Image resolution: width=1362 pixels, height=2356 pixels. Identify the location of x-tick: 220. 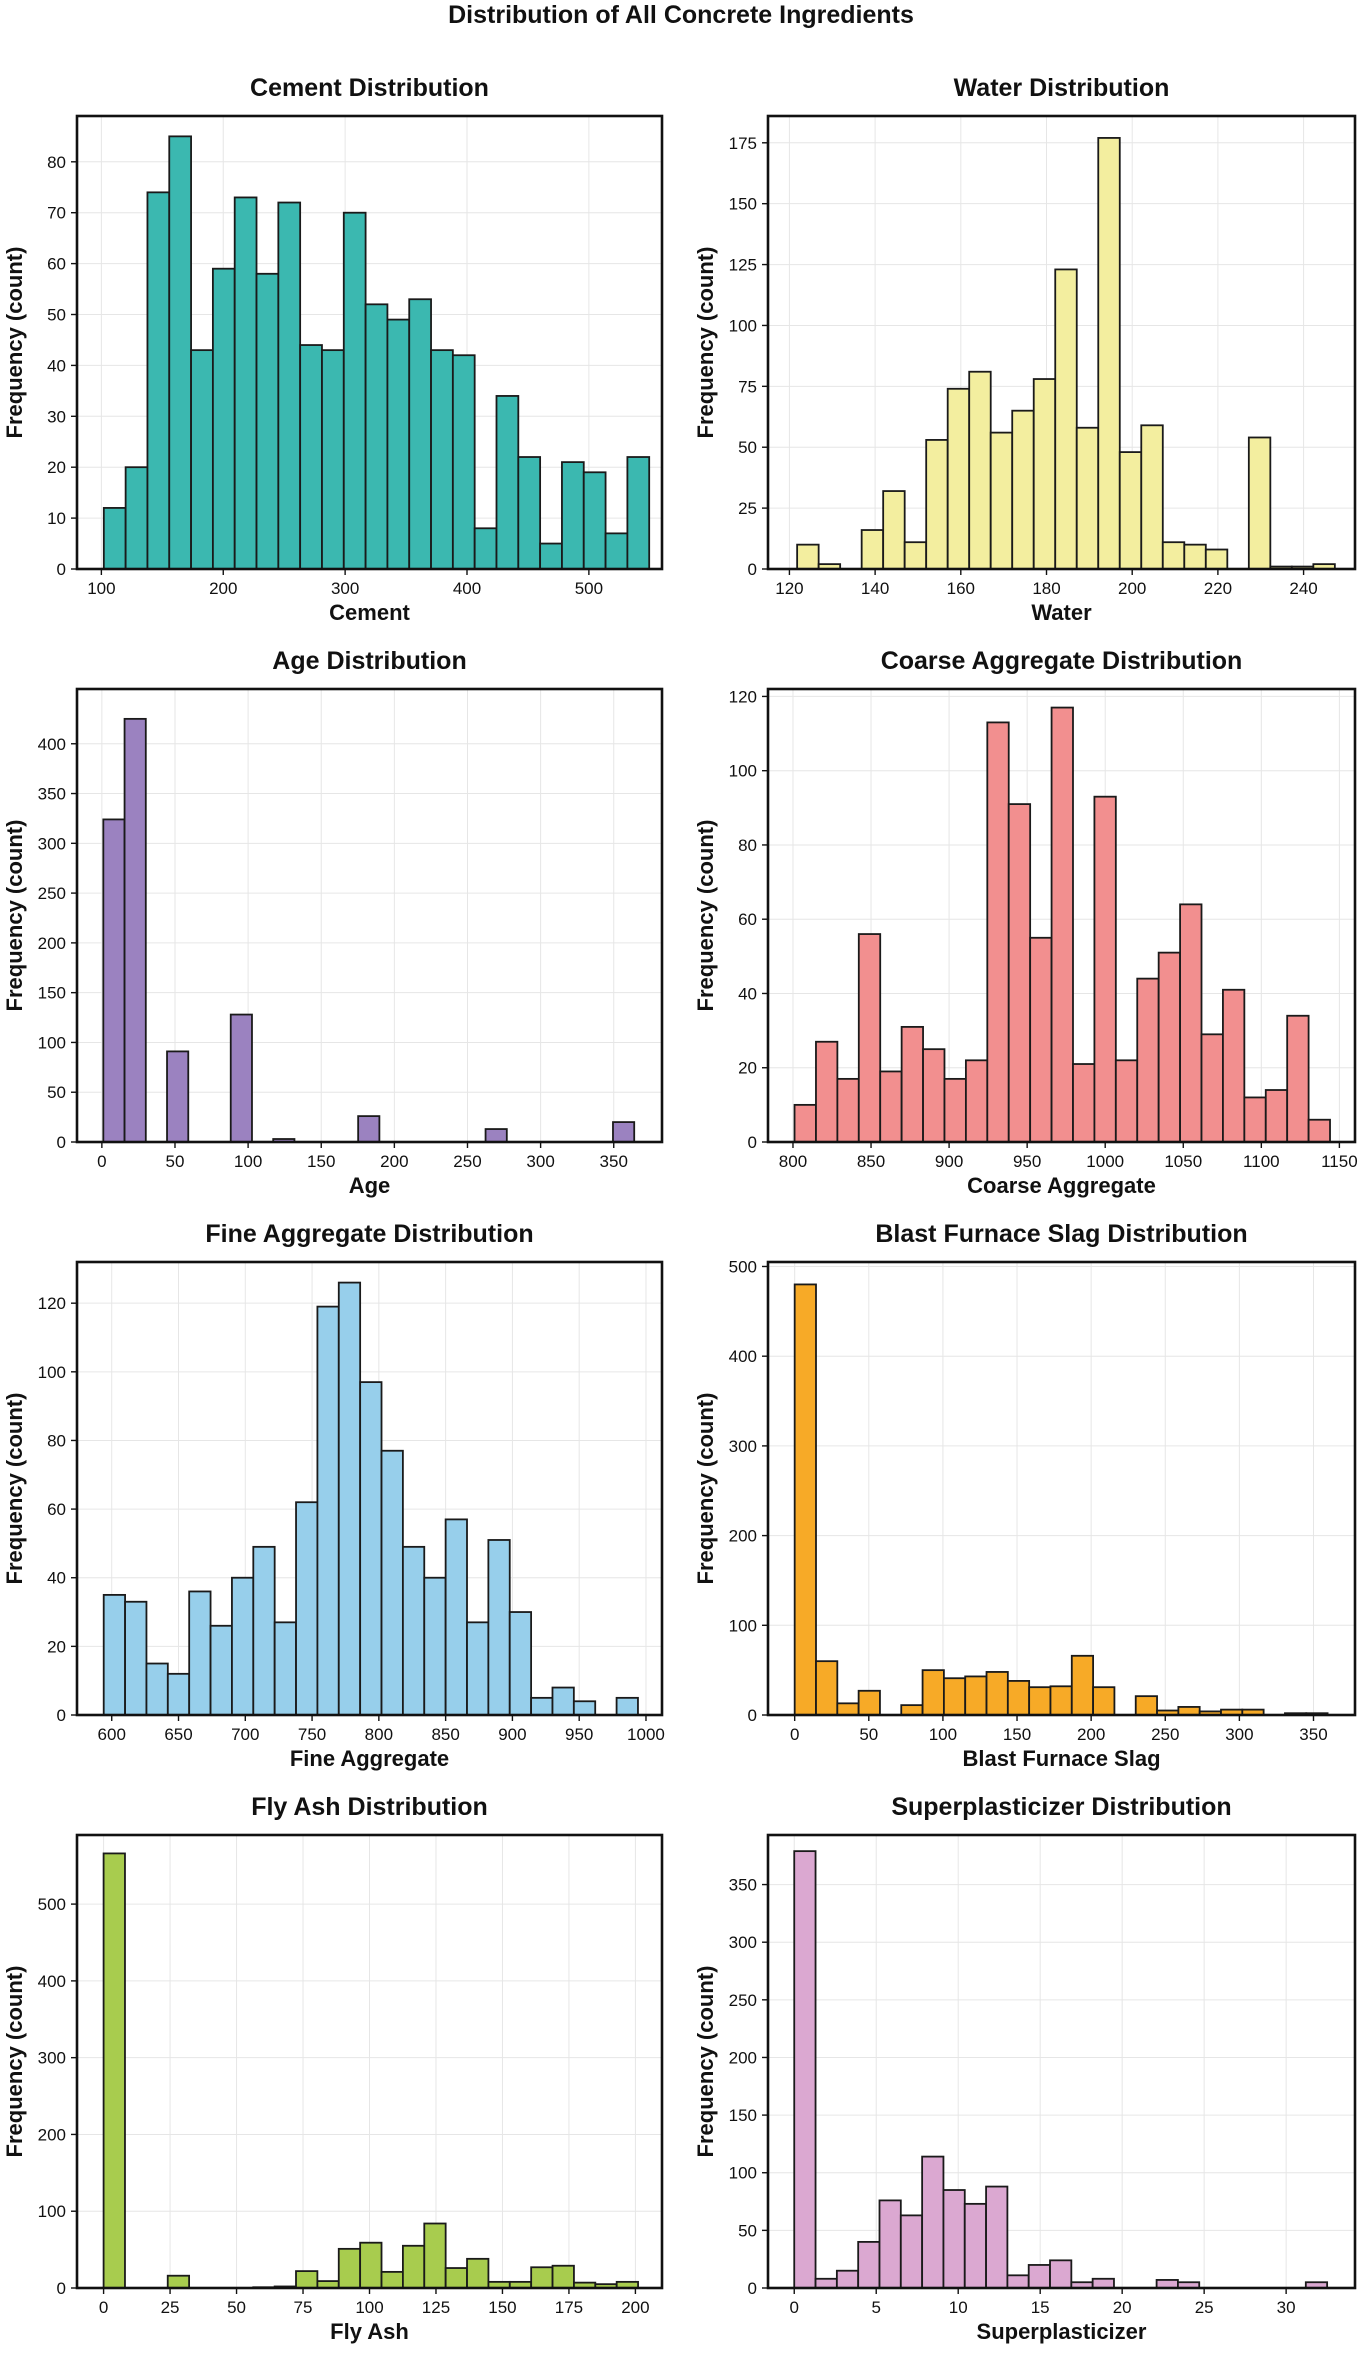
(1218, 583).